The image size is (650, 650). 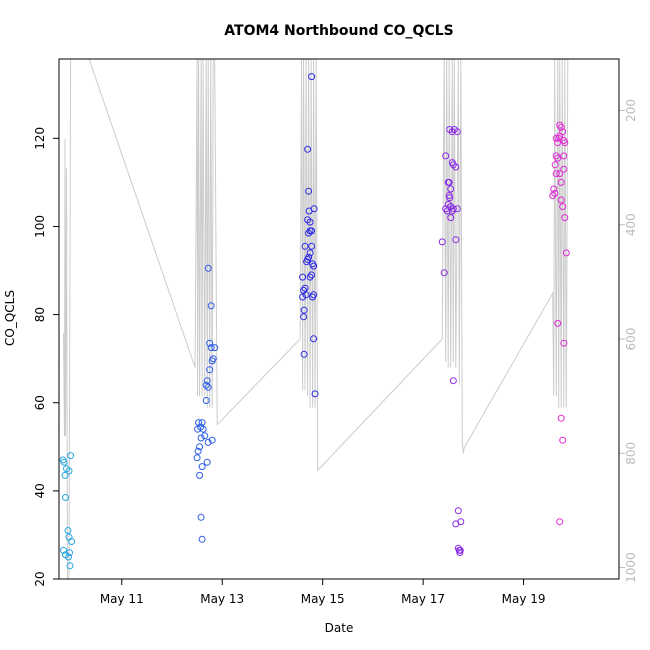 What do you see at coordinates (631, 567) in the screenshot?
I see `right-tick-label-4: 1000` at bounding box center [631, 567].